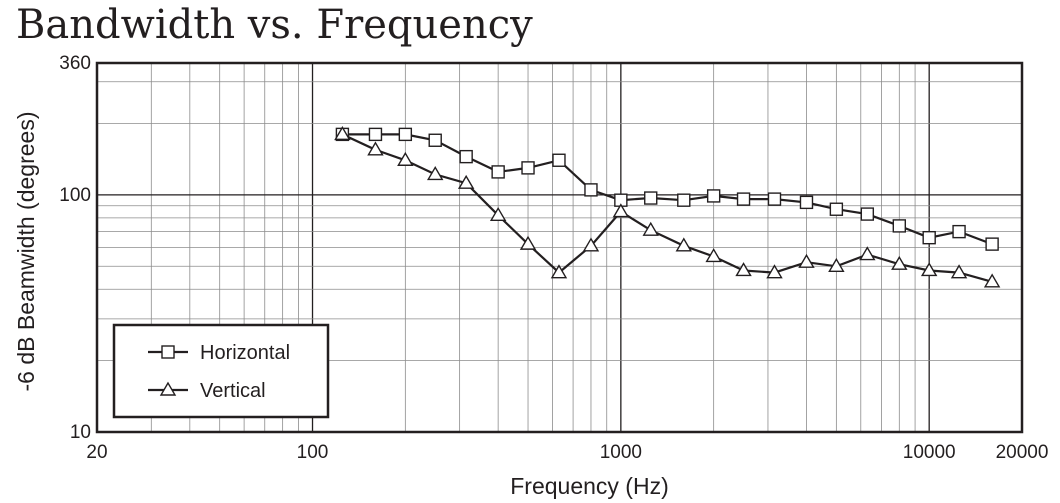  What do you see at coordinates (75, 63) in the screenshot?
I see `y-tick-label: 360` at bounding box center [75, 63].